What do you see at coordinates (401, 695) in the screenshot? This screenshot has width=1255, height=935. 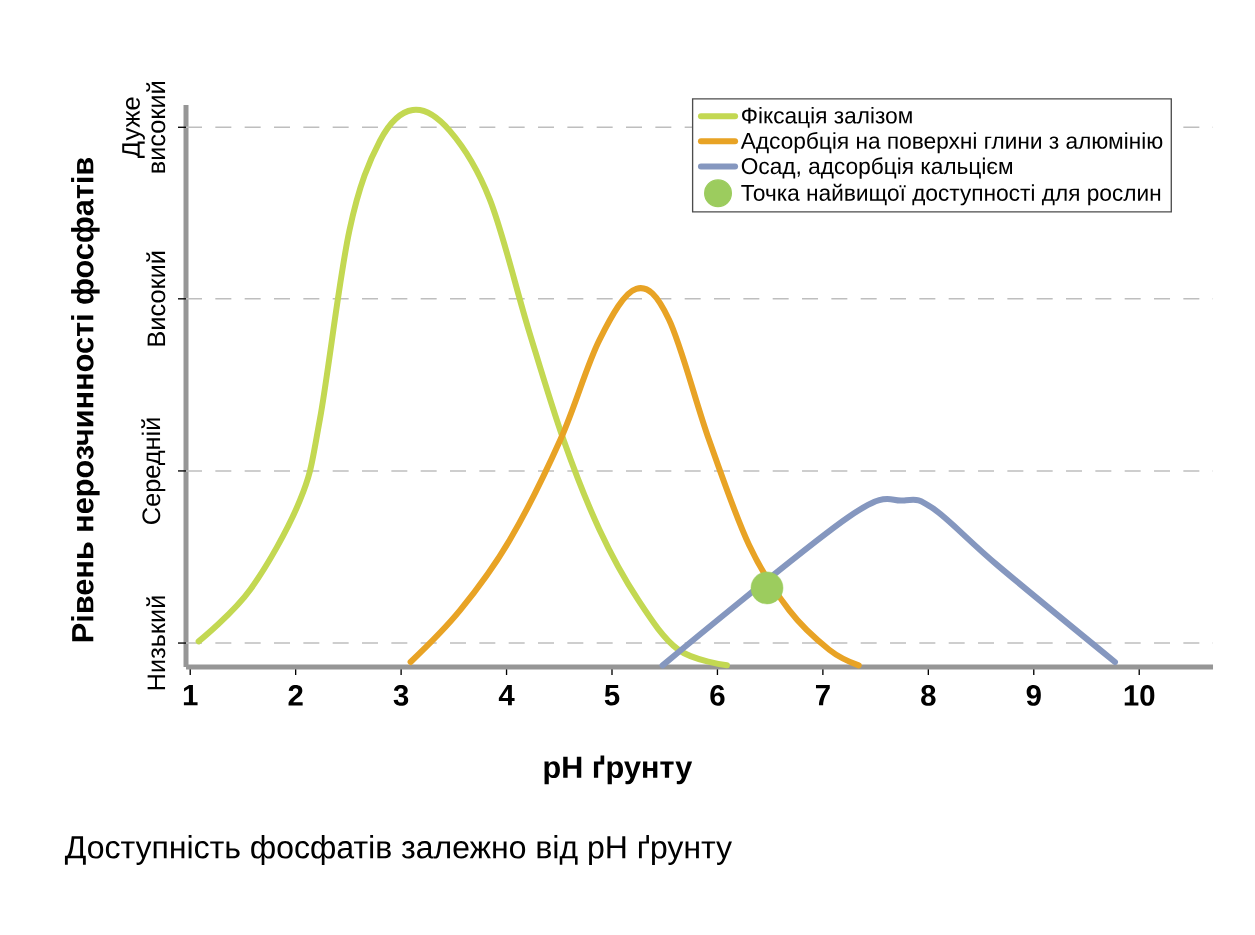 I see `x-tick-label: 3` at bounding box center [401, 695].